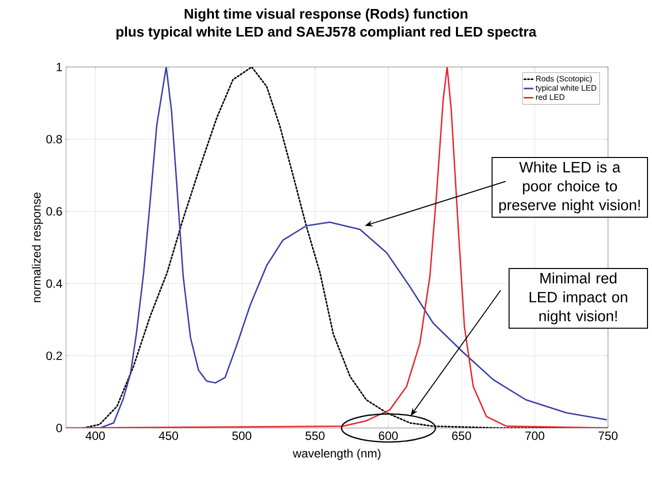 Image resolution: width=652 pixels, height=483 pixels. I want to click on x-tick-label: 500, so click(242, 436).